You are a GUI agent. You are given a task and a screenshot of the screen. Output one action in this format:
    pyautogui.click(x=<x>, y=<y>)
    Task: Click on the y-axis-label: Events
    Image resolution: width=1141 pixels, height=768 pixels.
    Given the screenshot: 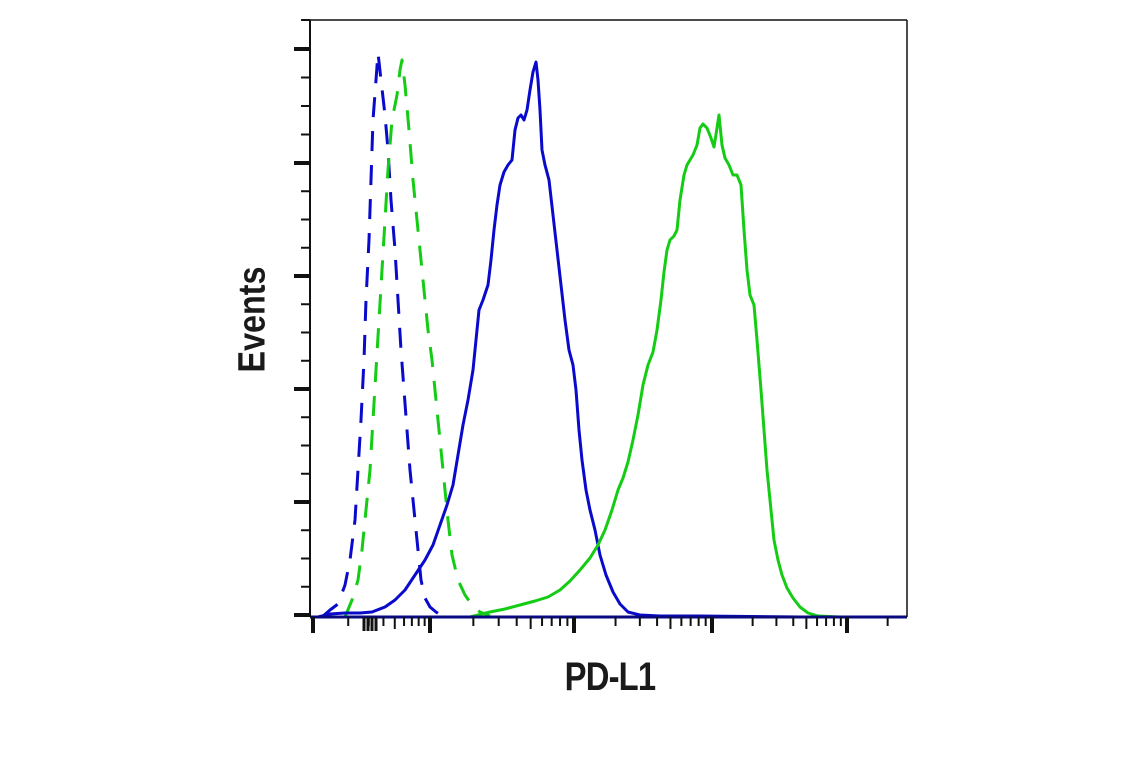 What is the action you would take?
    pyautogui.click(x=252, y=319)
    